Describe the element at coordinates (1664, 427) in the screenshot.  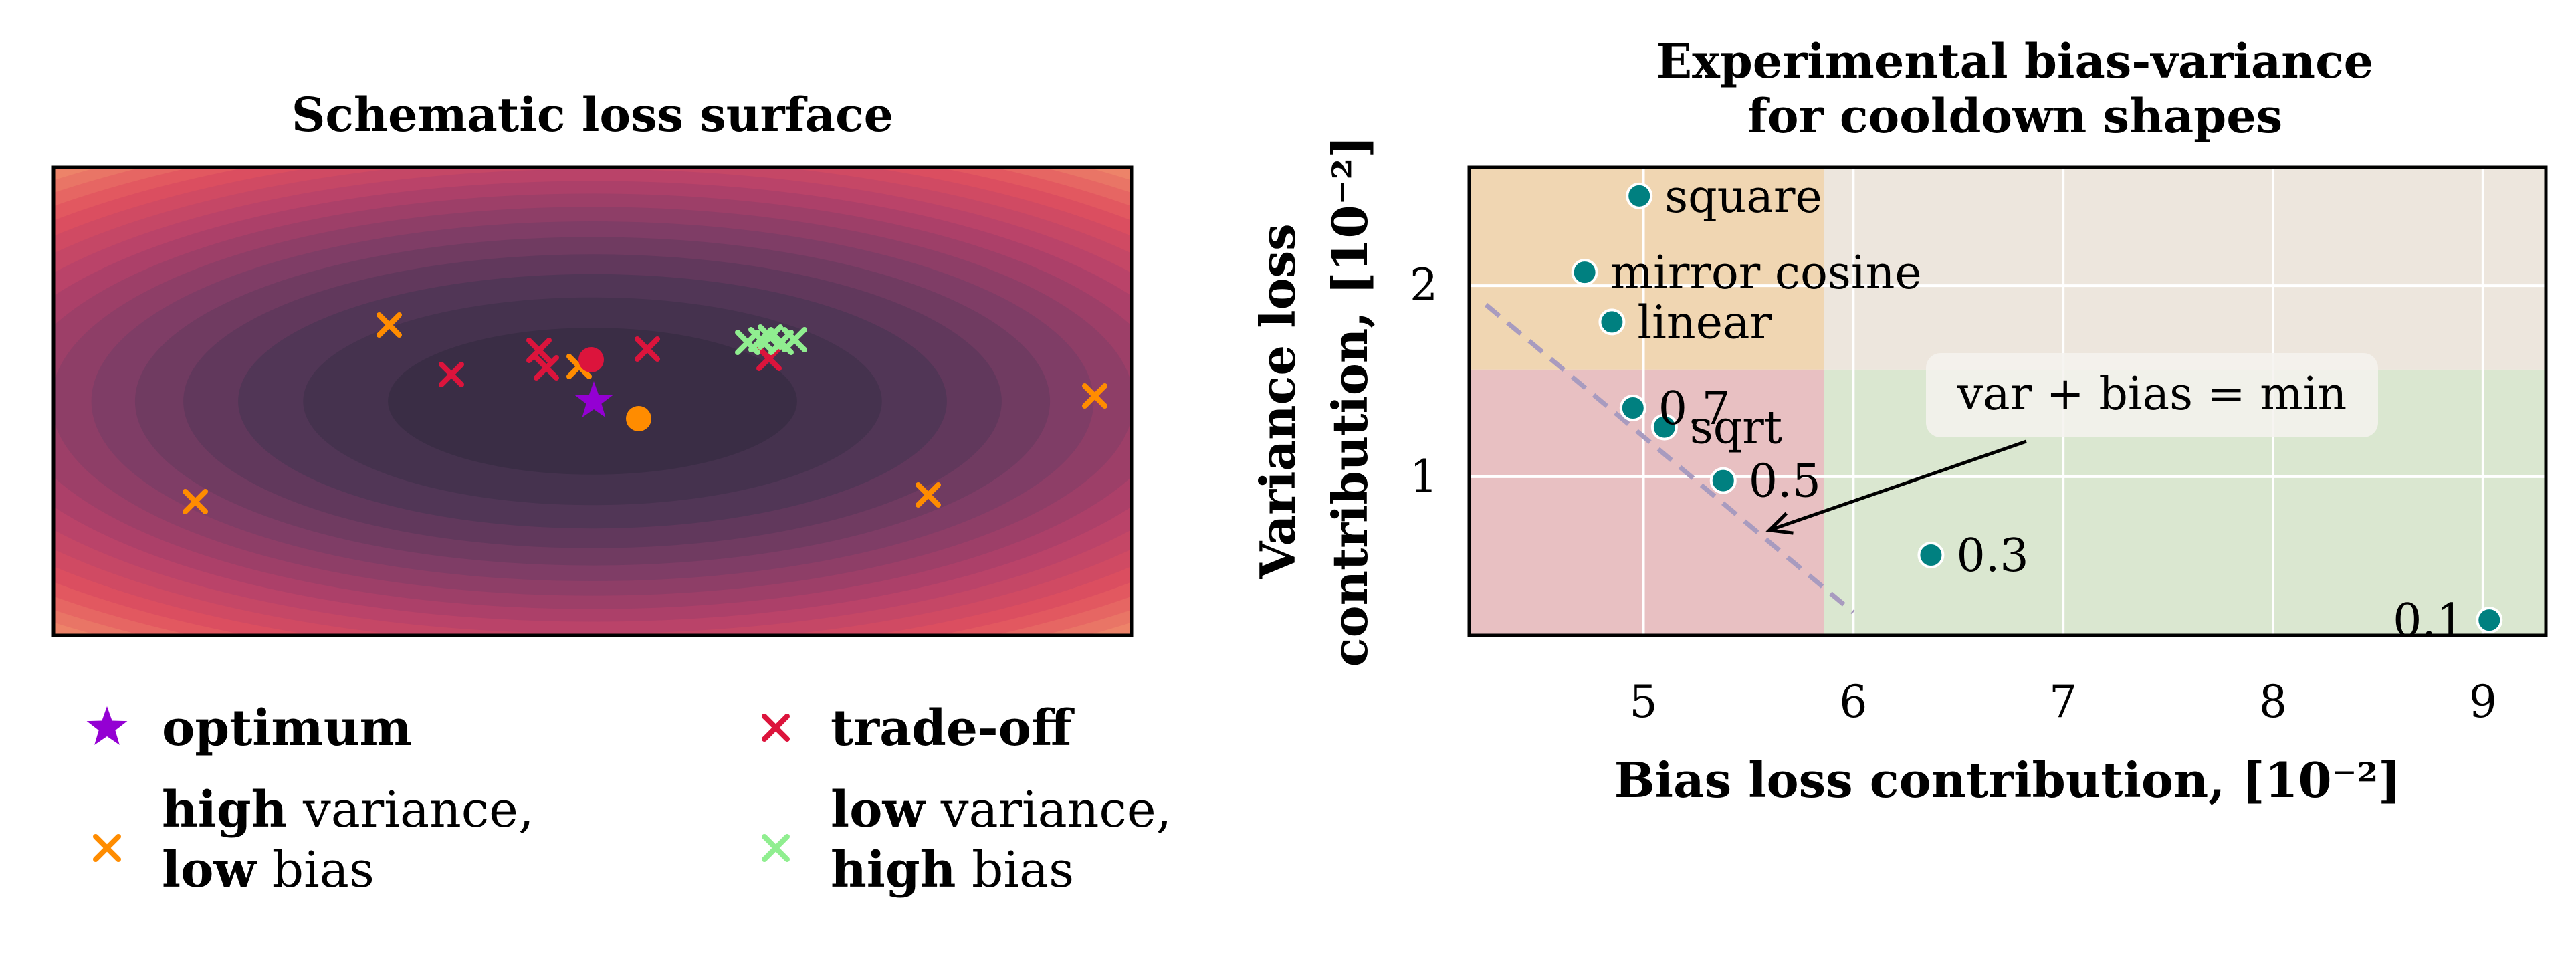
I see `point-sqrt` at that location.